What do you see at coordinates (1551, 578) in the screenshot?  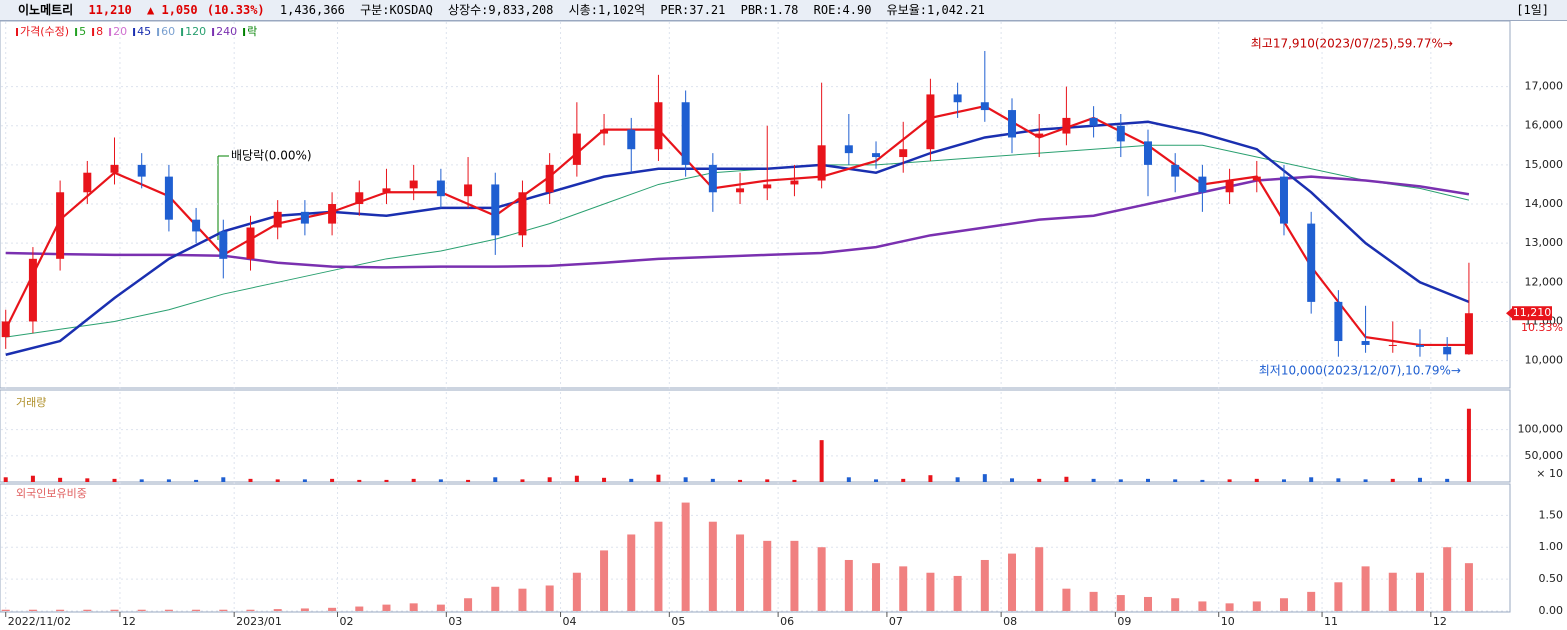 I see `y-tick-label: 0.50` at bounding box center [1551, 578].